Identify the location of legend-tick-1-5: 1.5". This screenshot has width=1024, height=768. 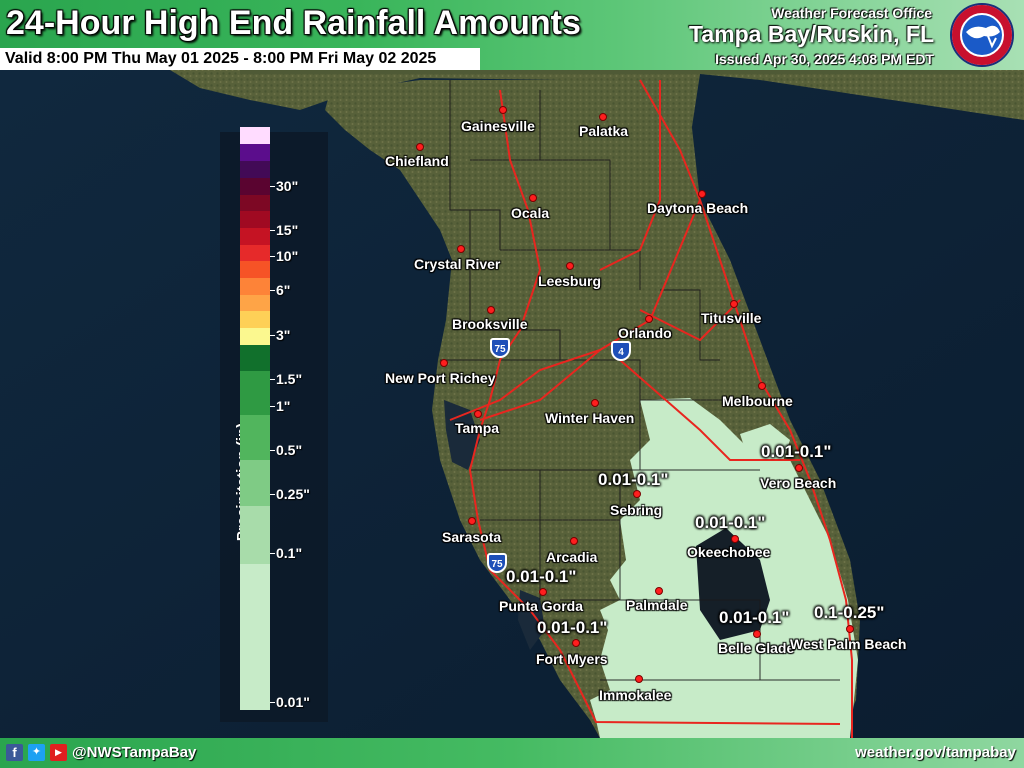
(286, 379).